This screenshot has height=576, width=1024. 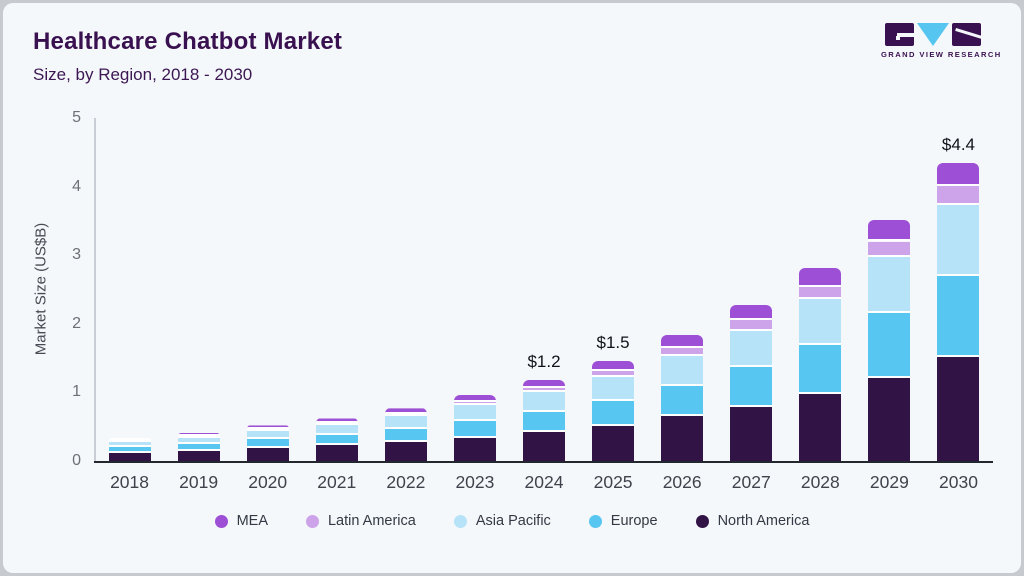 I want to click on legend-label: Asia Pacific, so click(x=513, y=521).